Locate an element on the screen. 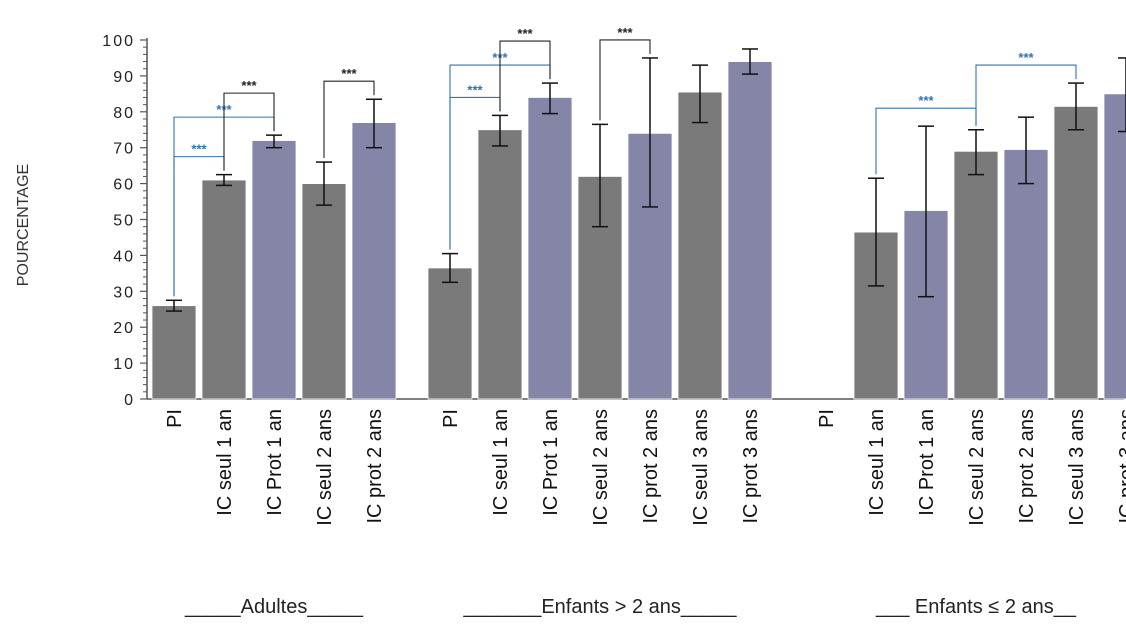 Image resolution: width=1126 pixels, height=633 pixels. y-tick-label: 60 is located at coordinates (124, 185).